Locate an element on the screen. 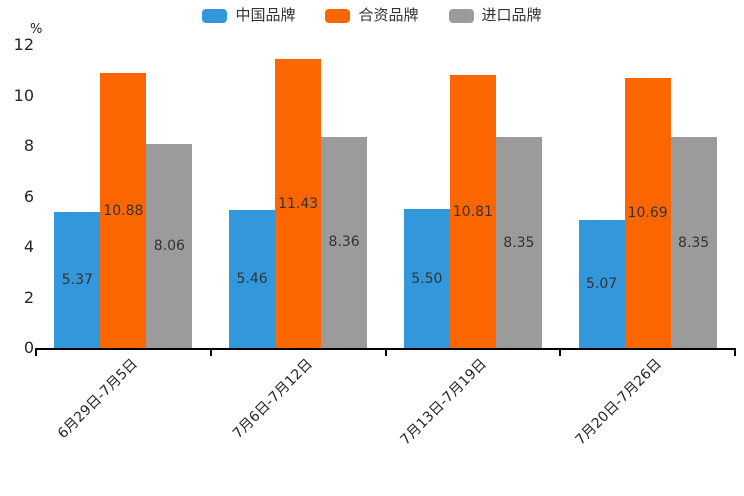  bar-中国品牌-cat3 is located at coordinates (601, 283).